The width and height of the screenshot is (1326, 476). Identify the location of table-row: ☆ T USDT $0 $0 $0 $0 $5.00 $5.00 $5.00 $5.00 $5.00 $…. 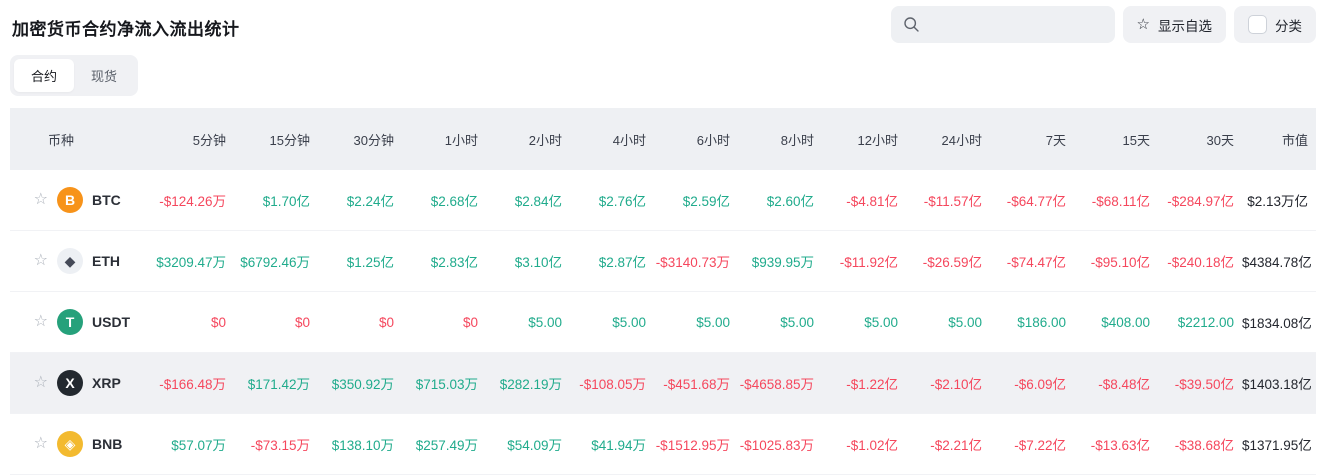
(663, 322).